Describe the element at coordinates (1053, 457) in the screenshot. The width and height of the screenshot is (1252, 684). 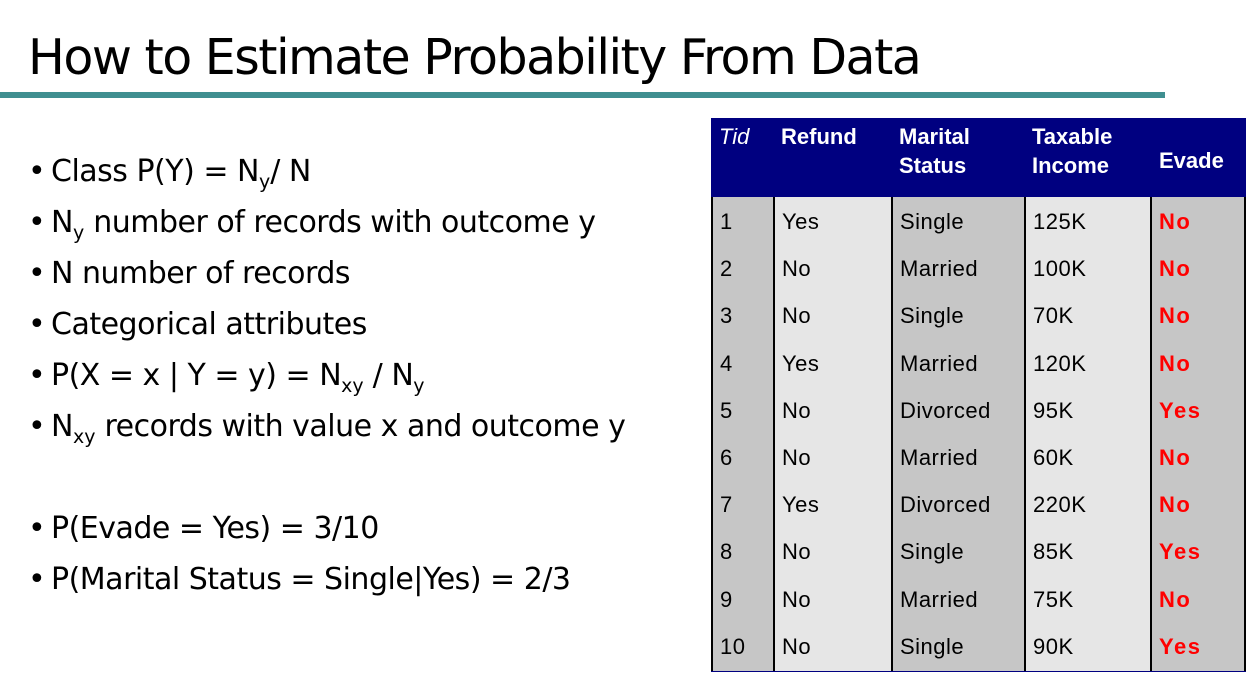
I see `table-cell: 60K` at that location.